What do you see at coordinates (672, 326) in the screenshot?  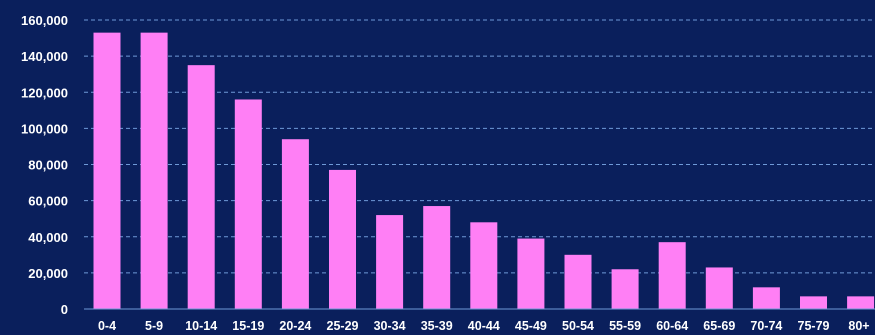 I see `x-tick-label: 60-64` at bounding box center [672, 326].